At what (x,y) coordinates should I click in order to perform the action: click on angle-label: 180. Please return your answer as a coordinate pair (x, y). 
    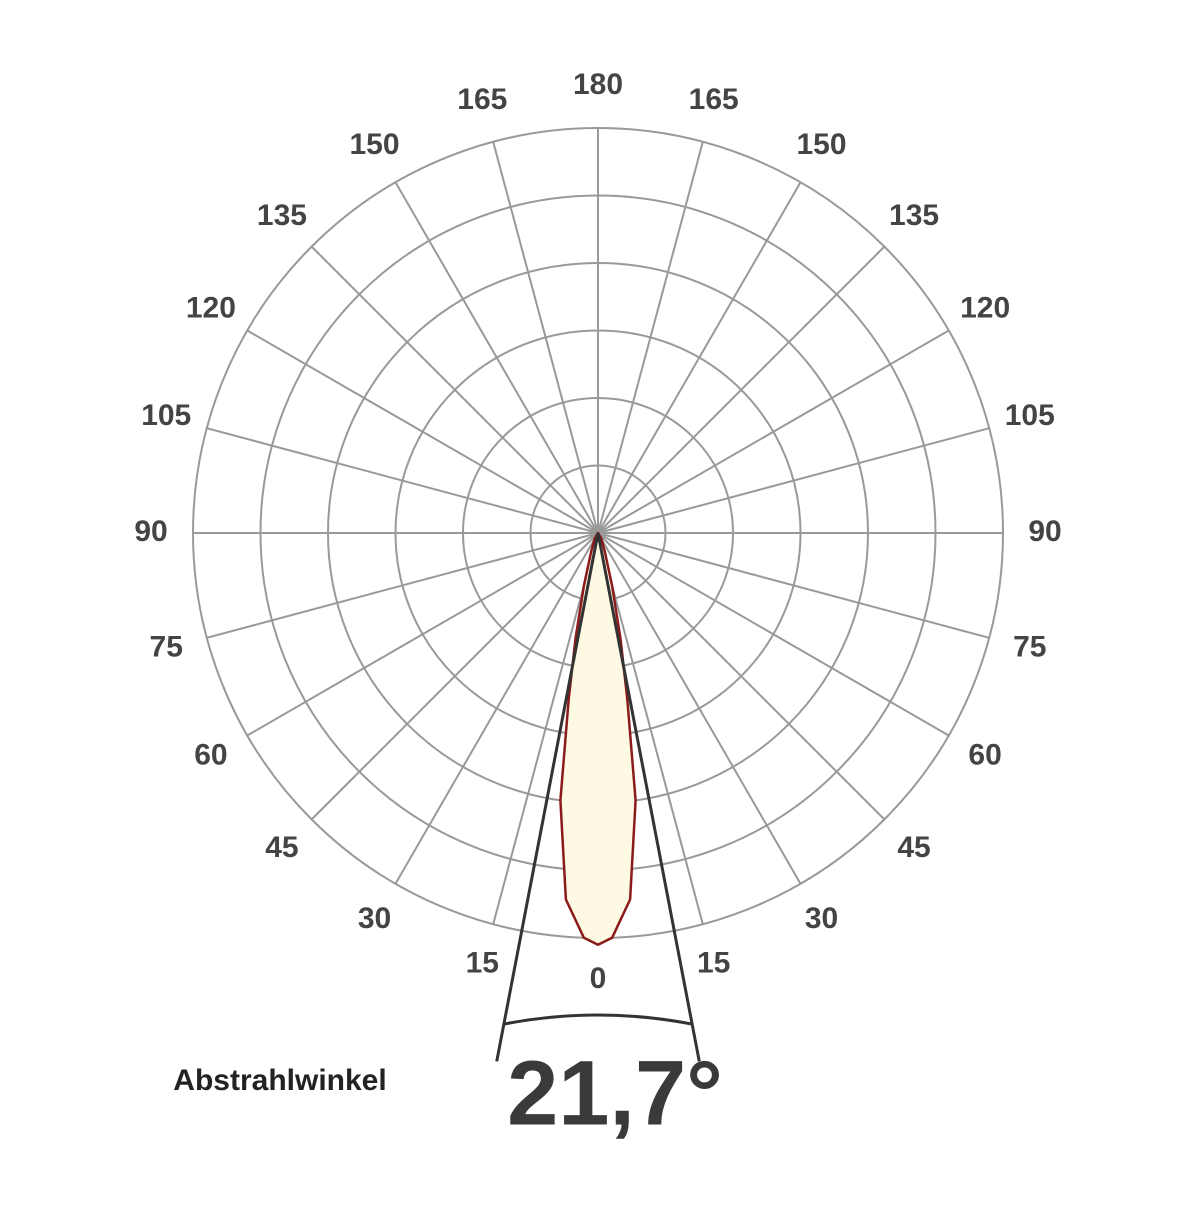
    Looking at the image, I should click on (598, 84).